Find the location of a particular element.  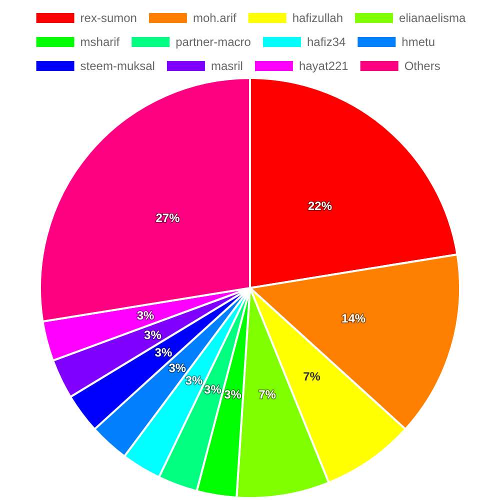

legend-label: masril is located at coordinates (226, 66).